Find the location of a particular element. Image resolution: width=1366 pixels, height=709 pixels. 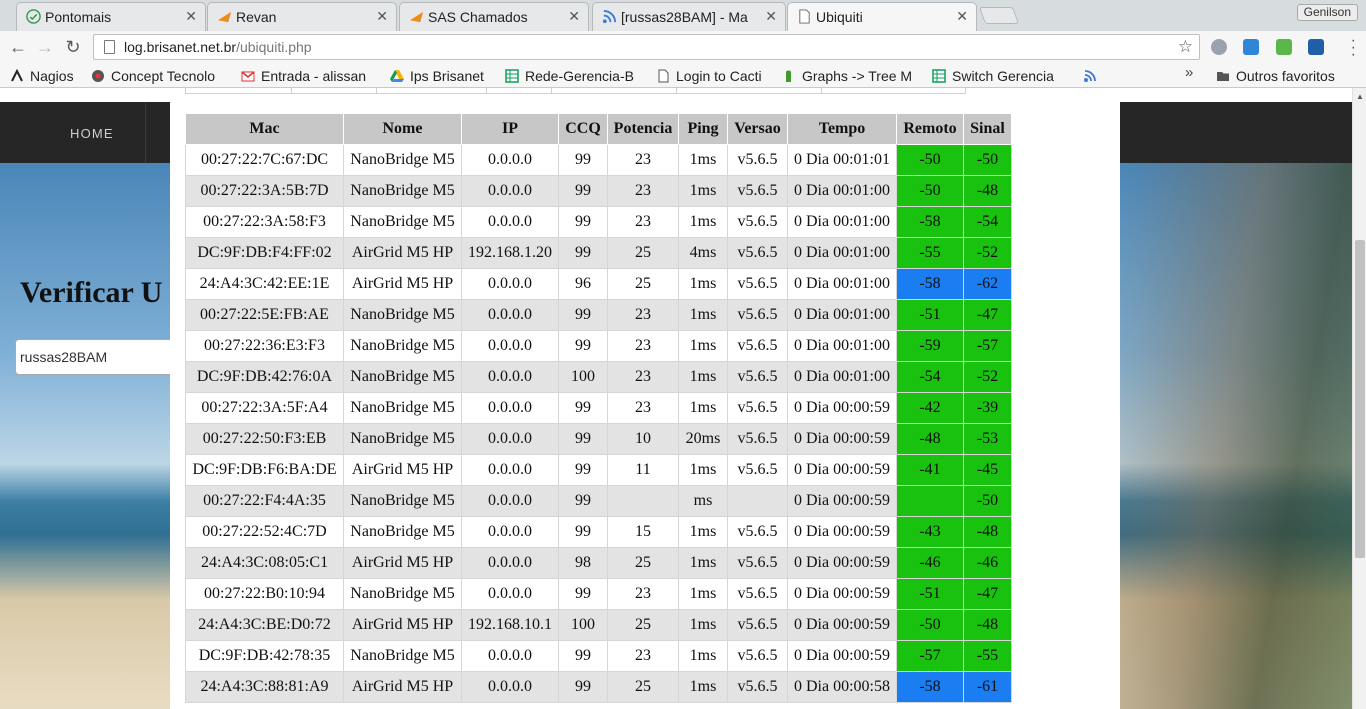

back-icon: ← is located at coordinates (18, 47).